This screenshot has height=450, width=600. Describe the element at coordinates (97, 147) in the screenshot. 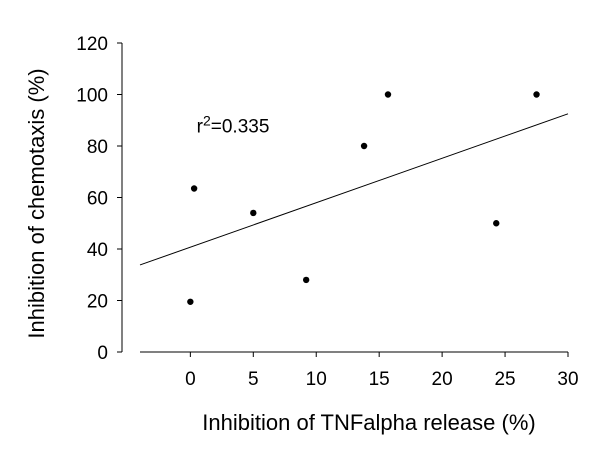

I see `y-tick-label: 80` at that location.